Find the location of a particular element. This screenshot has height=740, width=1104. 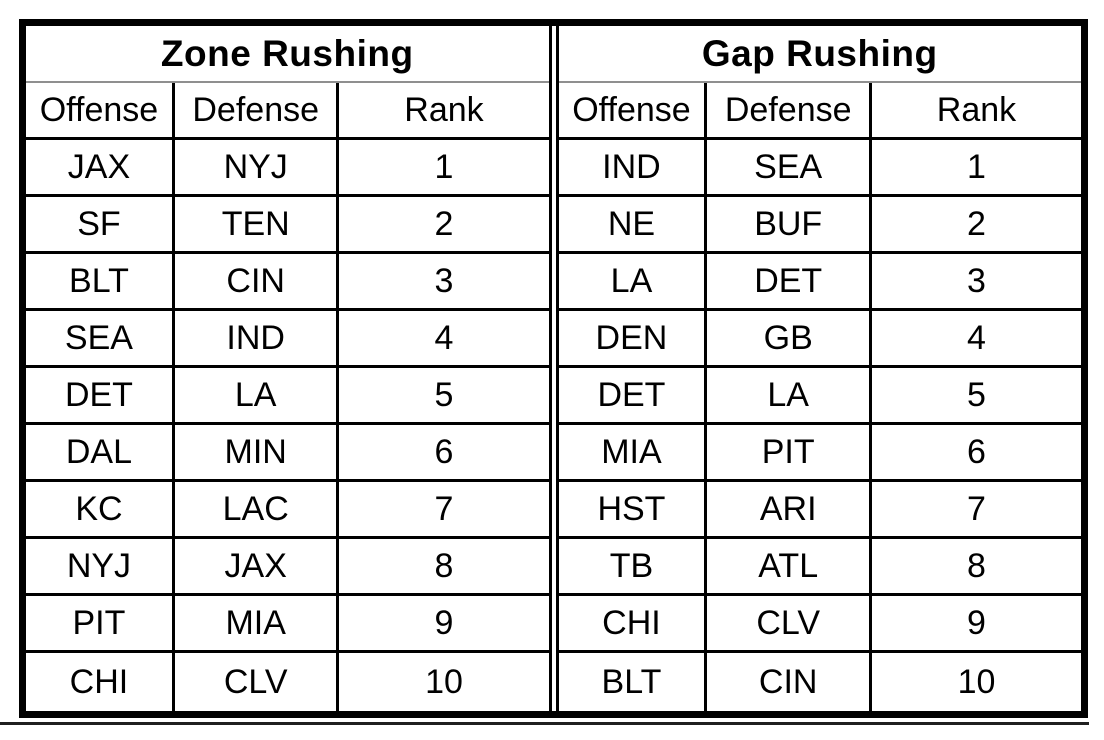

table-row: PIT MIA 9 is located at coordinates (287, 624).